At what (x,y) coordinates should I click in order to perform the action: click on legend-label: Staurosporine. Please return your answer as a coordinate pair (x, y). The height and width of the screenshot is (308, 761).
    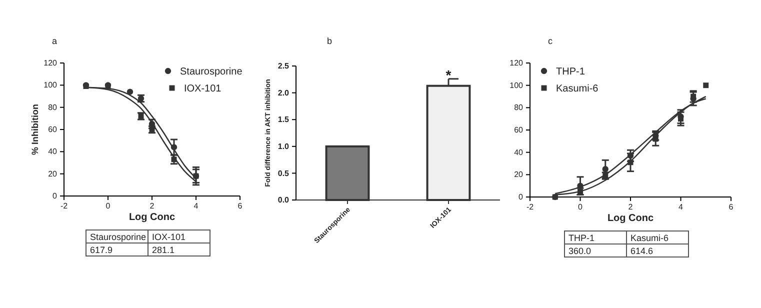
    Looking at the image, I should click on (211, 72).